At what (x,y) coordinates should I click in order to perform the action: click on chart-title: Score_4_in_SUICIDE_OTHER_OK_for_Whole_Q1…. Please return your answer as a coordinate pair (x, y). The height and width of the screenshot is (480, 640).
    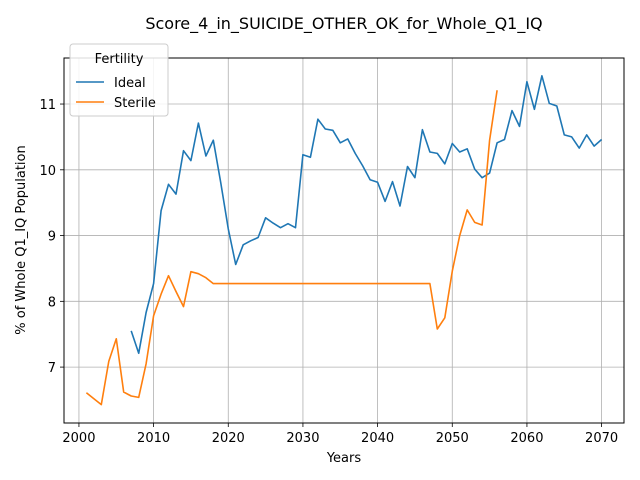
    Looking at the image, I should click on (343, 24).